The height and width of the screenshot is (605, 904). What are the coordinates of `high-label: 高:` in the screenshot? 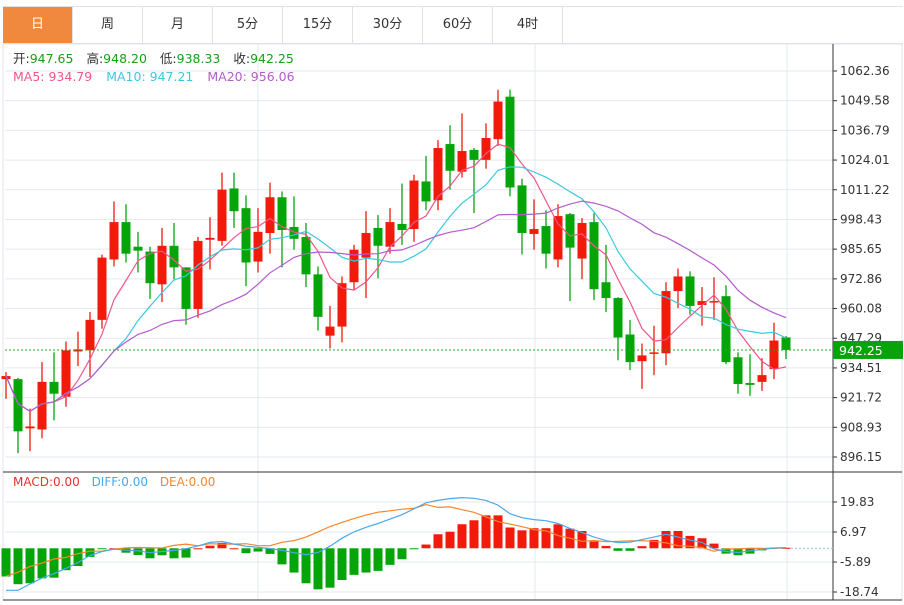 It's located at (95, 58).